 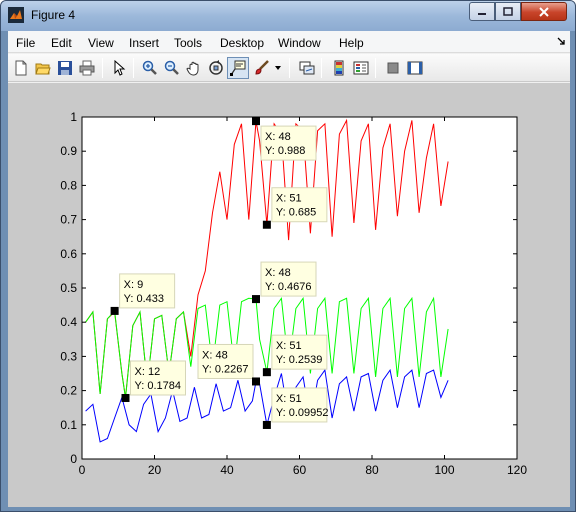 I want to click on menu-file: File, so click(x=26, y=43).